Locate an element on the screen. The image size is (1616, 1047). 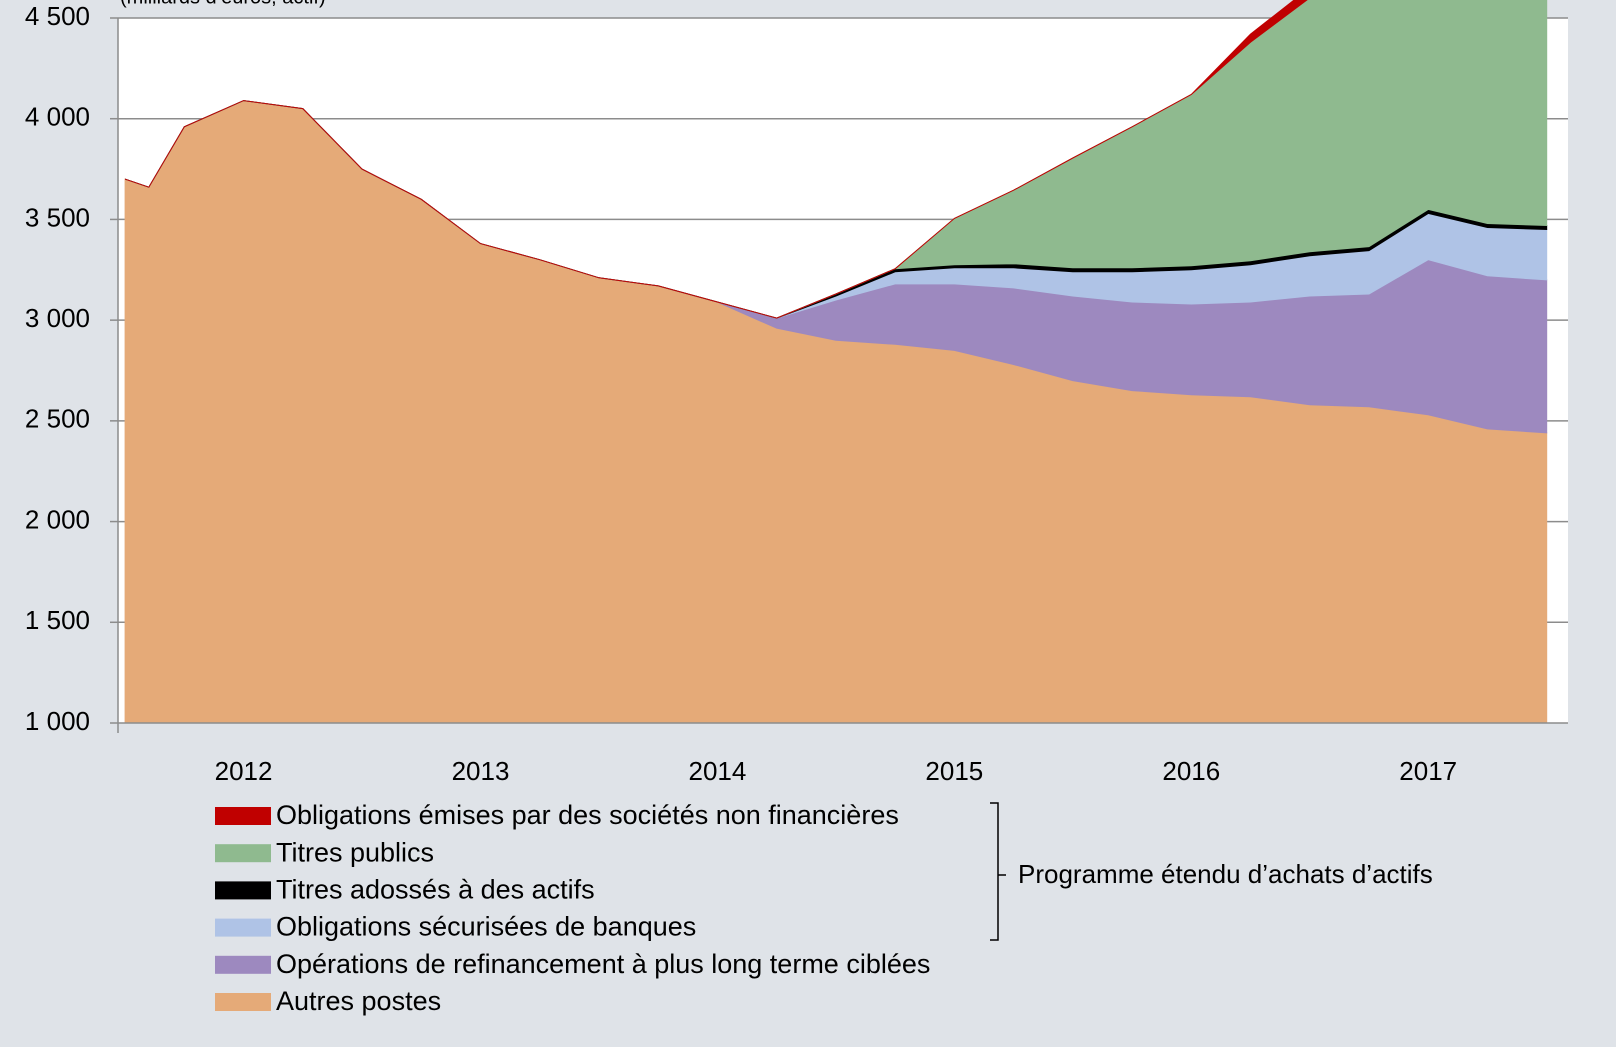
y-tick-label: 2 500 is located at coordinates (57, 419).